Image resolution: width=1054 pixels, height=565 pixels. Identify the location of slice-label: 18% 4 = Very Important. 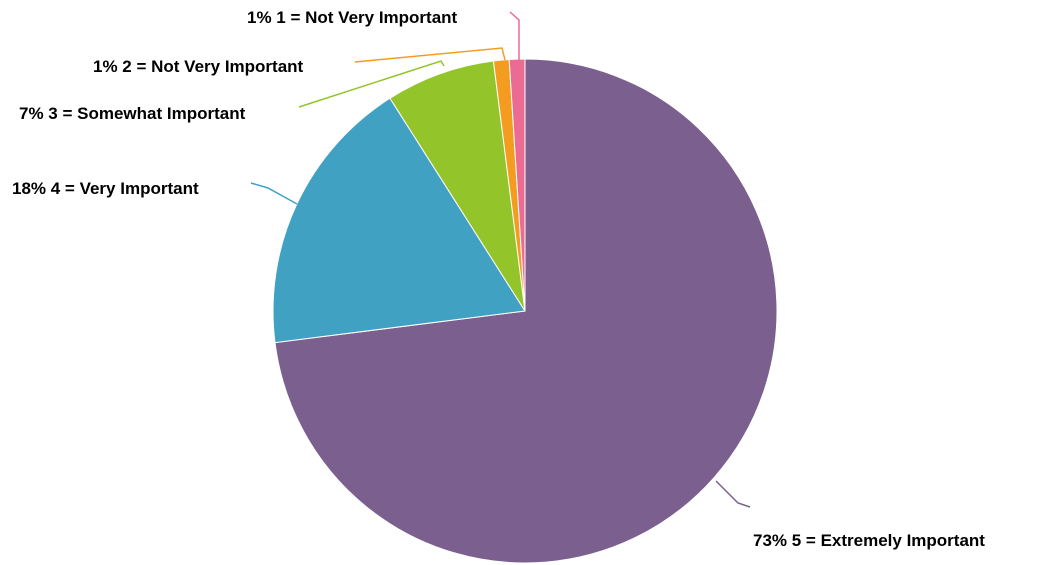
(105, 188).